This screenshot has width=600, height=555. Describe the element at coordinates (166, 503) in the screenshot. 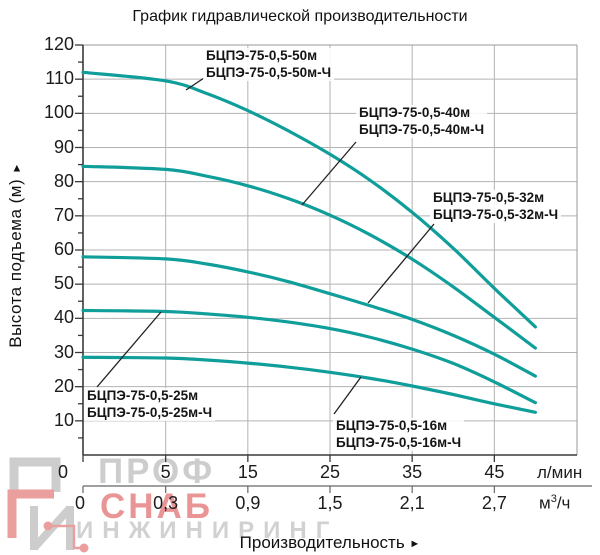

I see `x-tick-label-m3h: 0,3` at that location.